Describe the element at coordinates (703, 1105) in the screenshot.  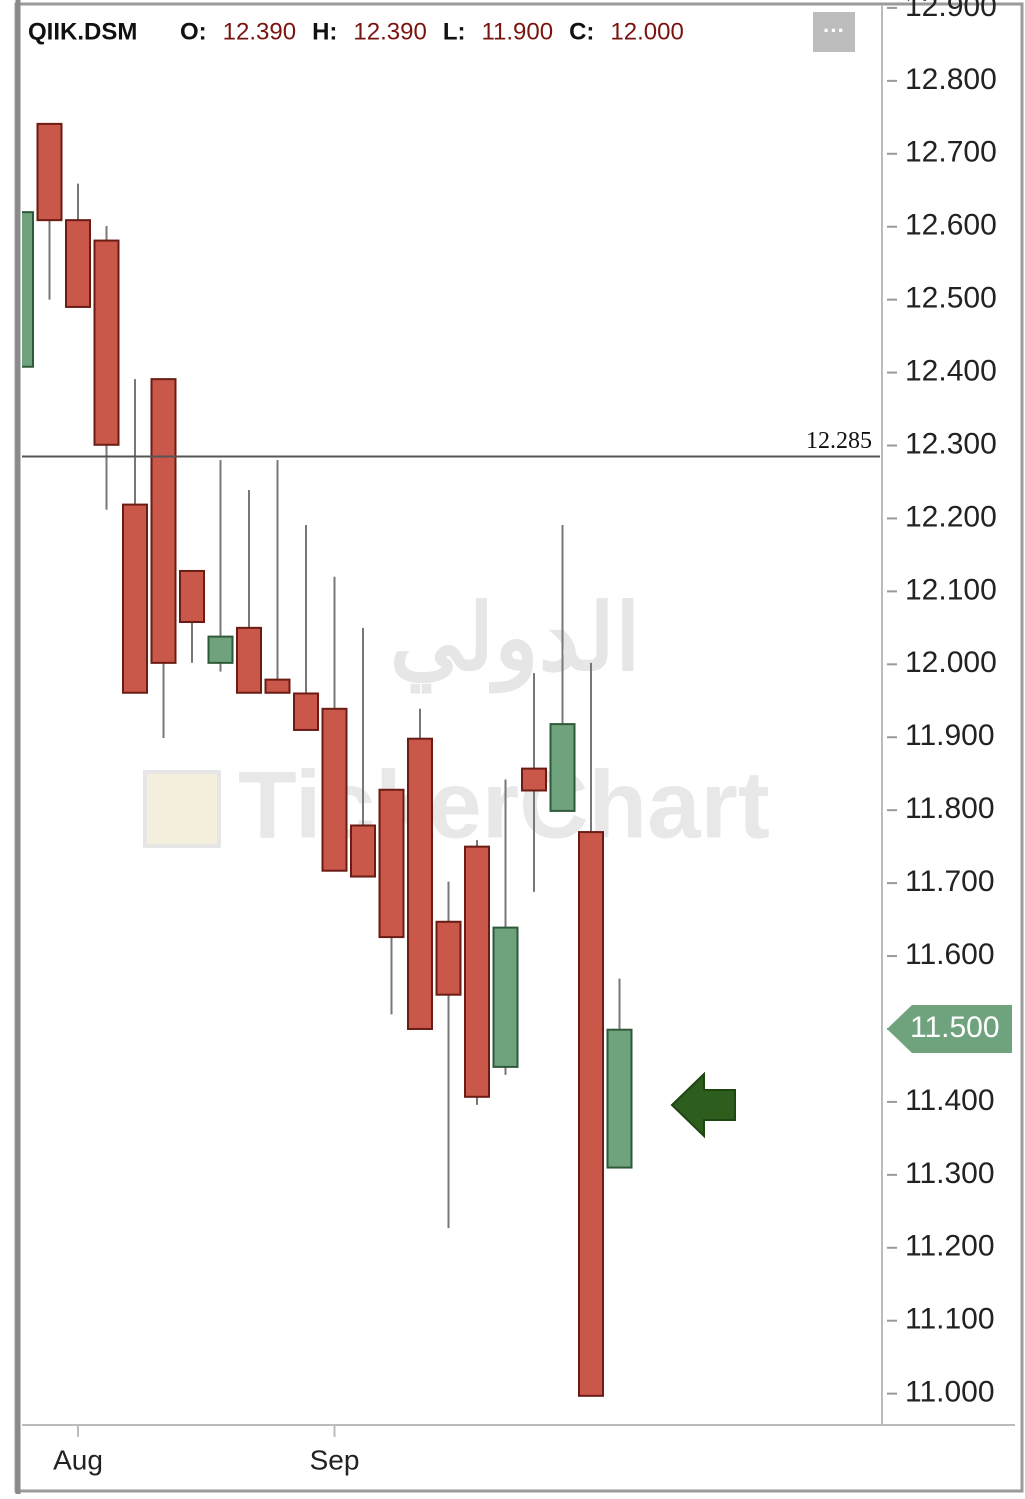
I see `arrow` at that location.